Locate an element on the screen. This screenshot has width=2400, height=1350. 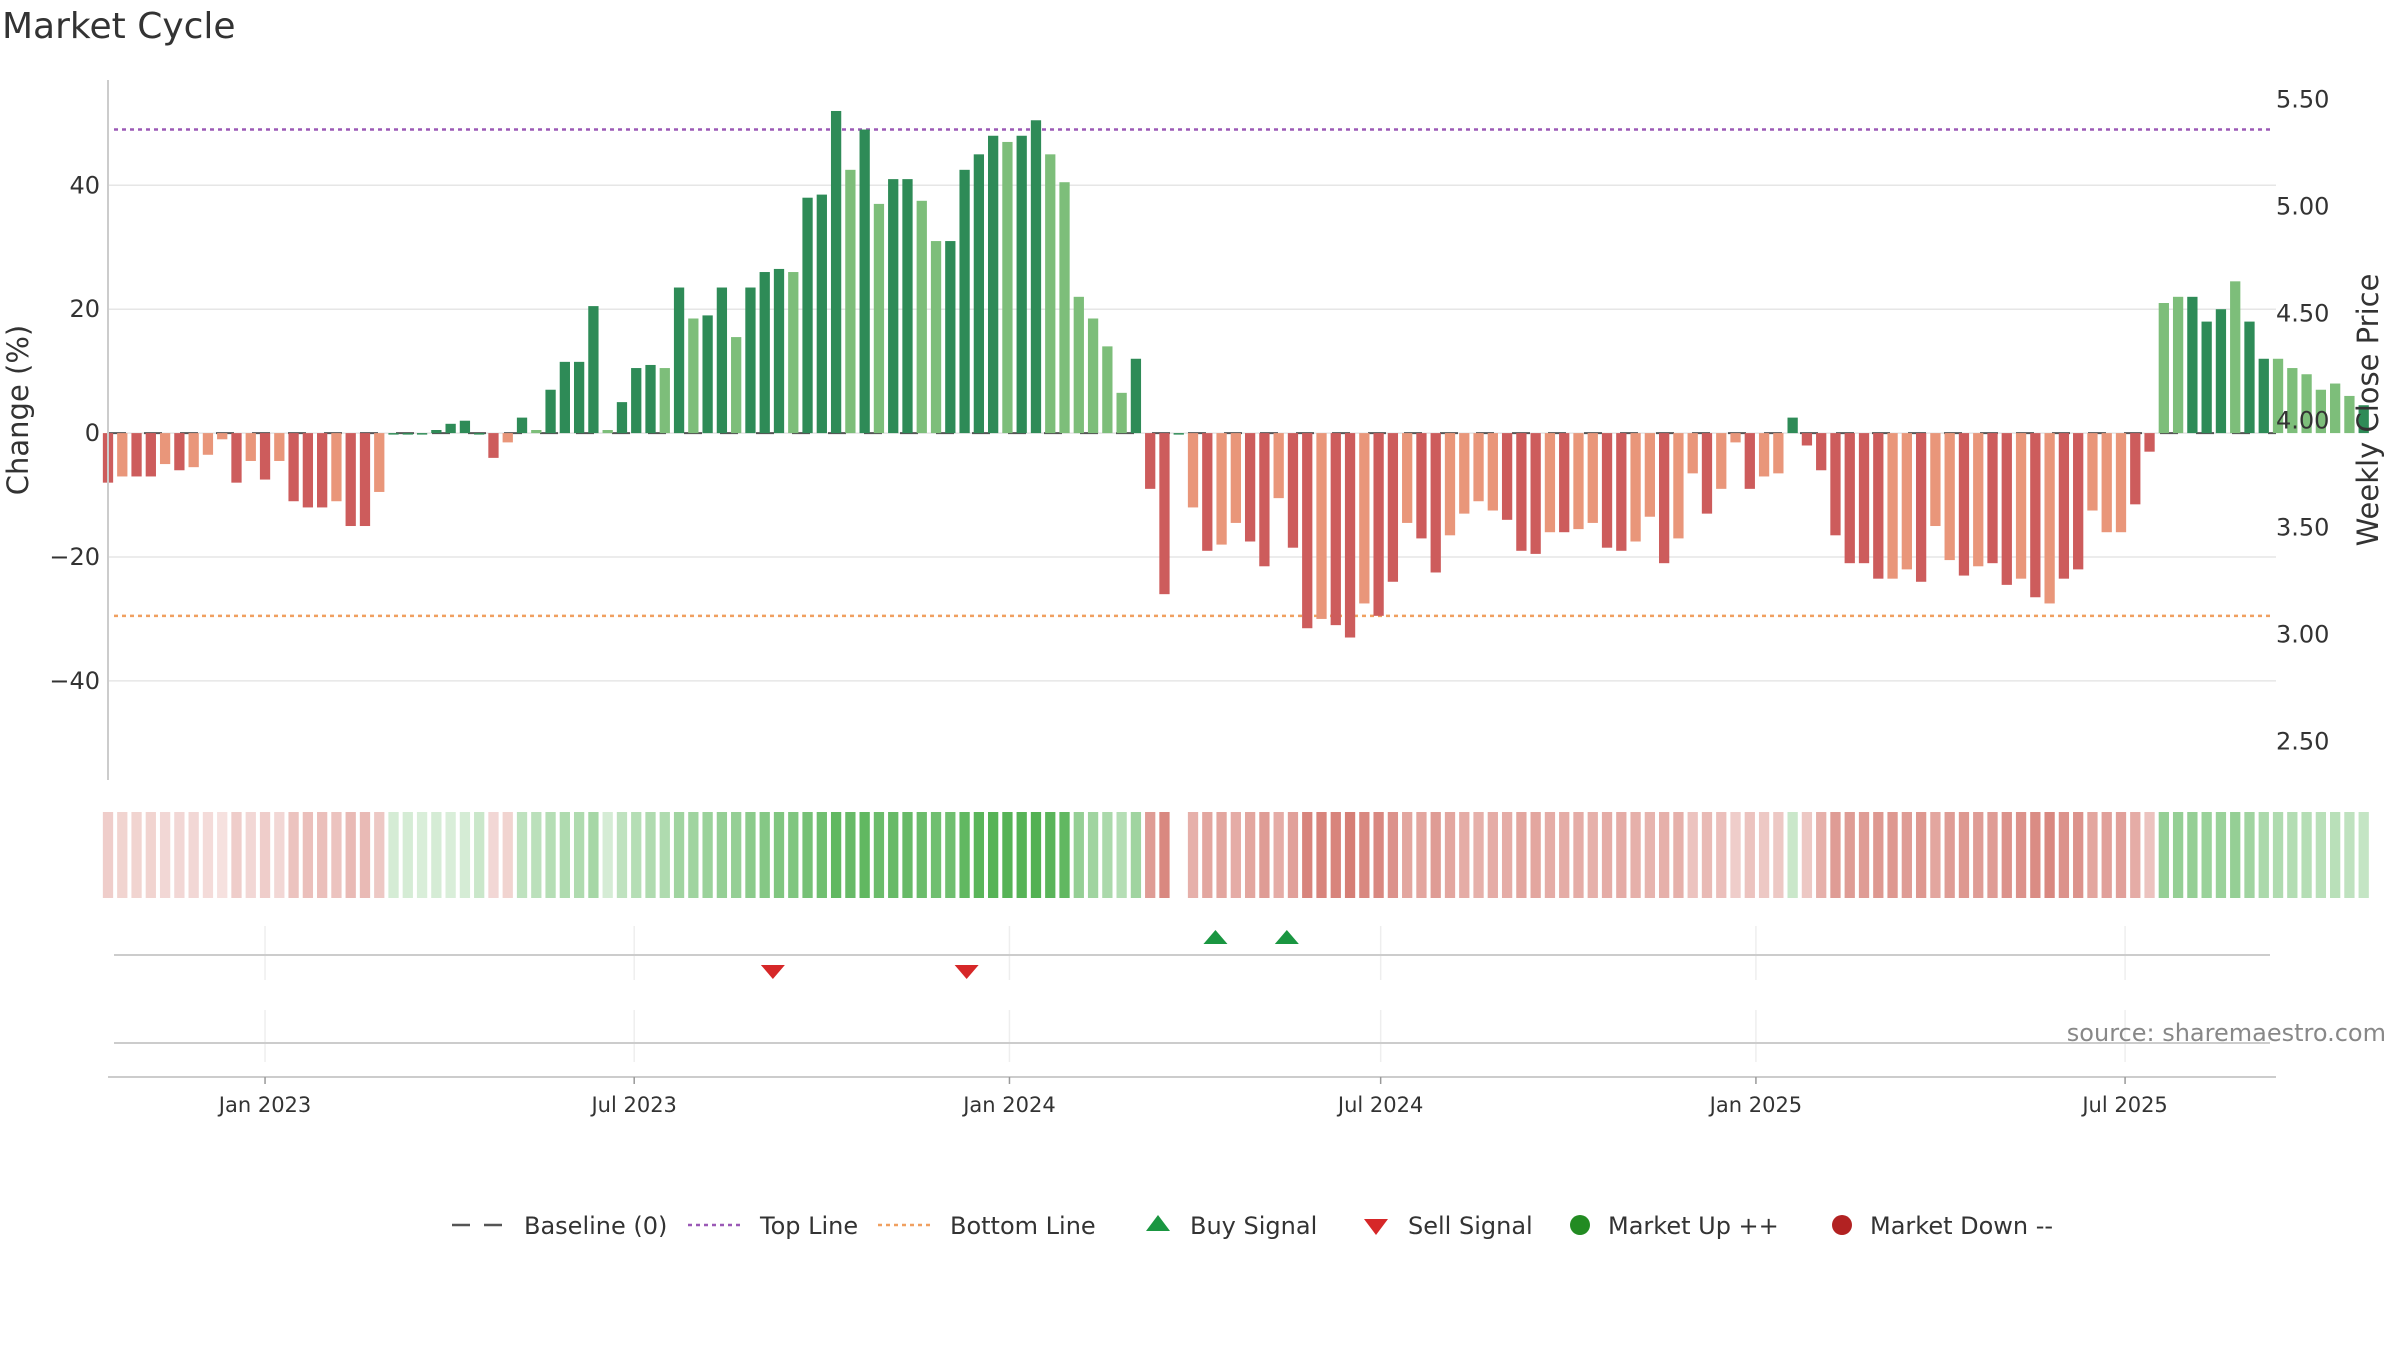
legend-label: Sell Signal is located at coordinates (1470, 1226).